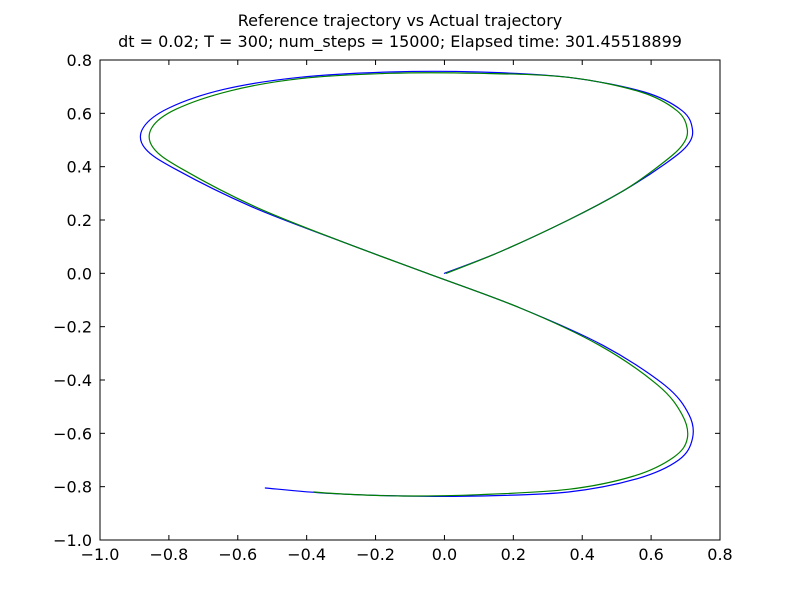 The height and width of the screenshot is (600, 800). I want to click on x-tick-label: −0.8, so click(168, 554).